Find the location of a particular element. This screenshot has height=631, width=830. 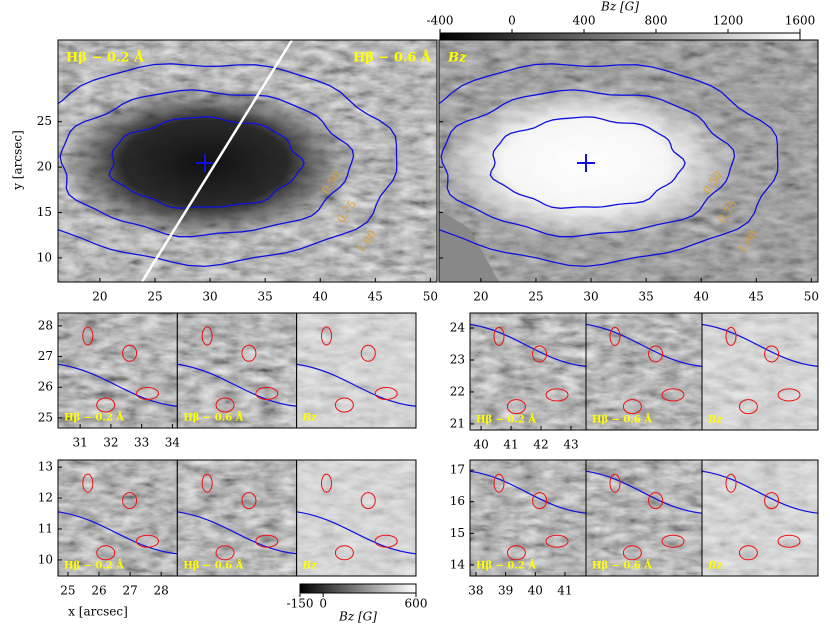

split-line is located at coordinates (217, 161).